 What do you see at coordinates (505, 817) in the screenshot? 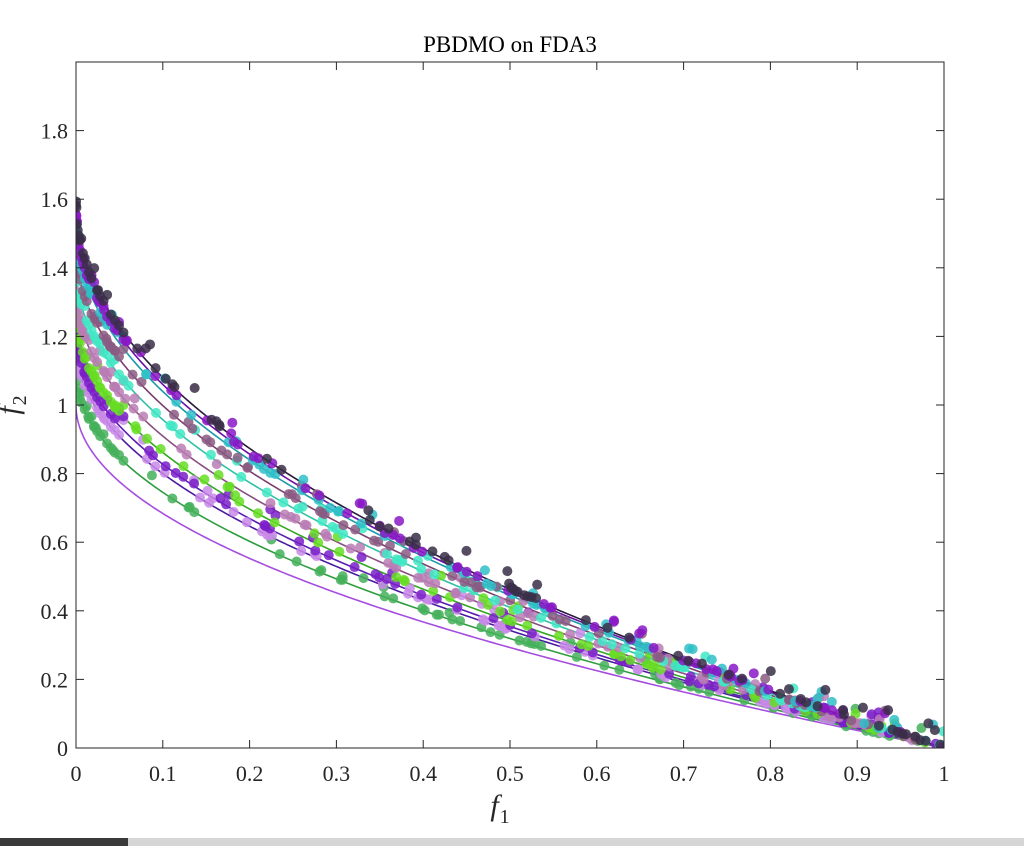
I see `x-axis-label-subscript: 1` at bounding box center [505, 817].